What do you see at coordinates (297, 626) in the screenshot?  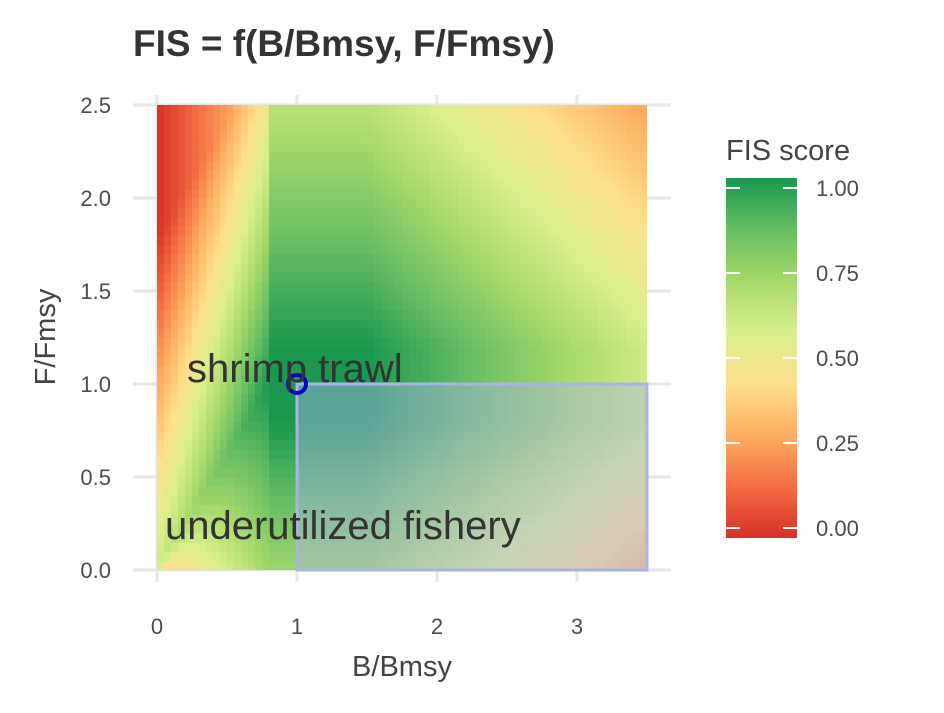 I see `x-tick-label: 1` at bounding box center [297, 626].